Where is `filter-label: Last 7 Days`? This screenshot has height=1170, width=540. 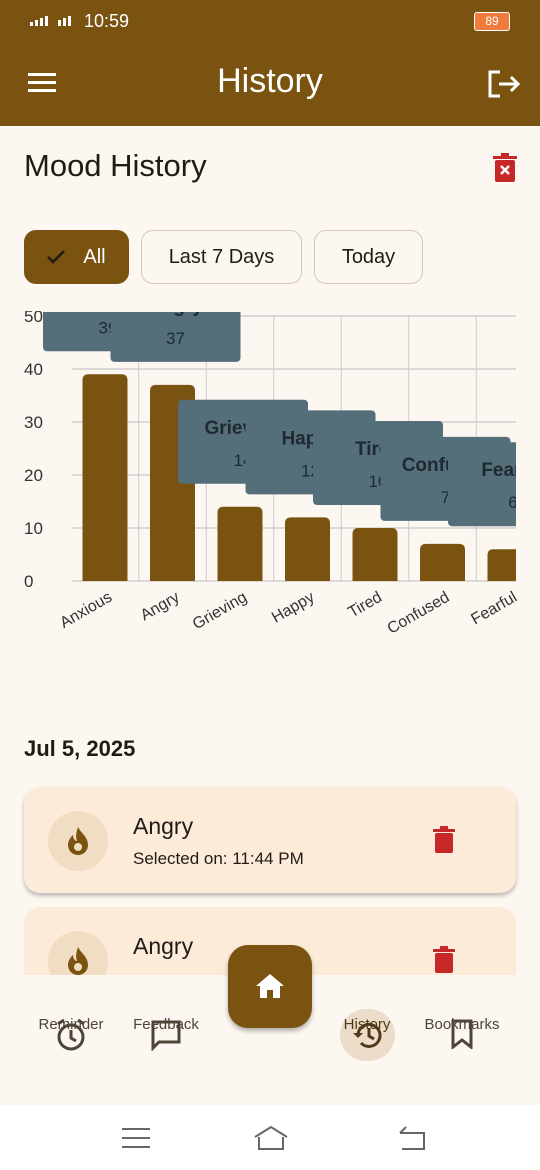 filter-label: Last 7 Days is located at coordinates (221, 256).